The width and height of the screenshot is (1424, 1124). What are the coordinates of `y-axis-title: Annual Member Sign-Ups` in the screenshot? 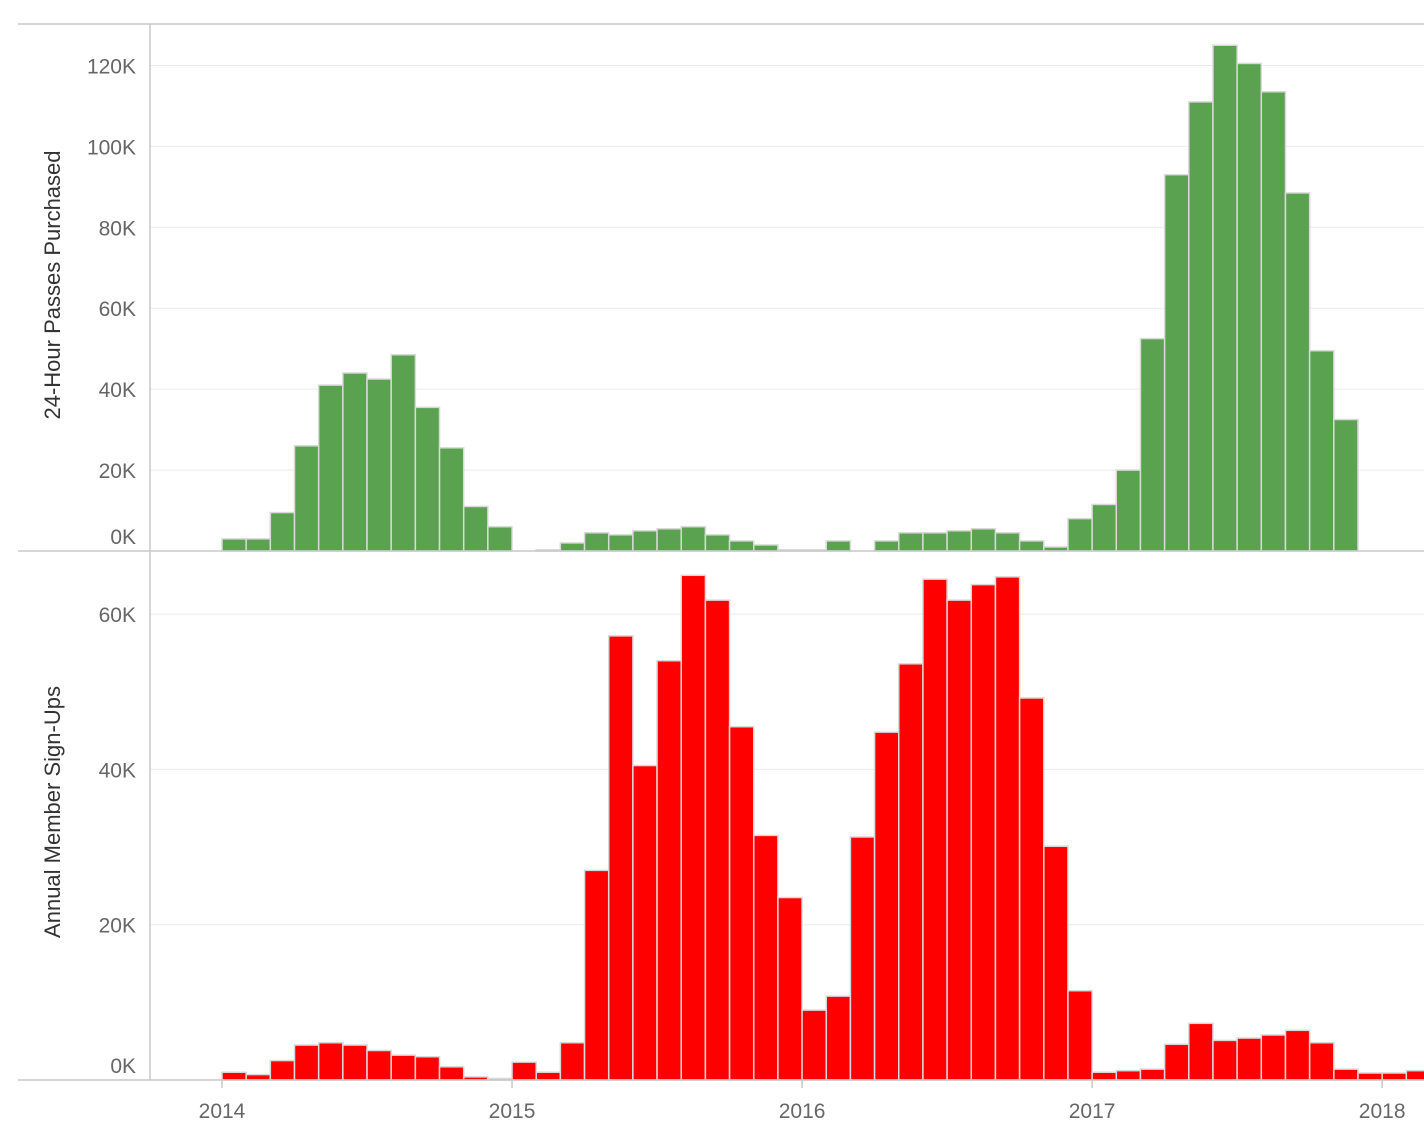 It's located at (52, 812).